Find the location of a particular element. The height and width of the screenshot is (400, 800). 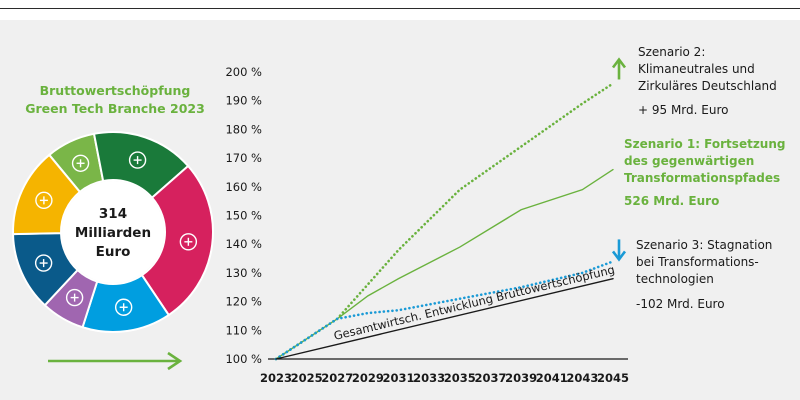

x-tick-label: 2023 is located at coordinates (276, 378).